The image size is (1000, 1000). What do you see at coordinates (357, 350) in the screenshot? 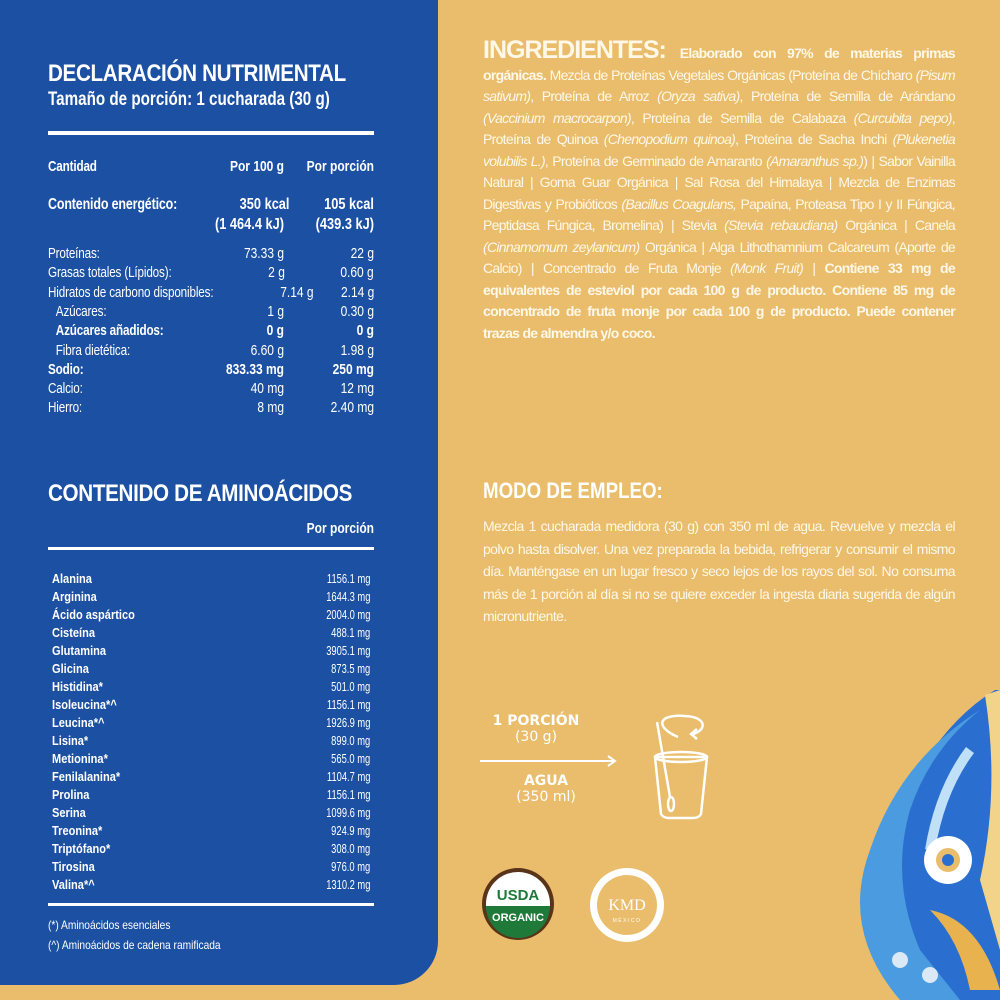
I see `nutrient-per-serving: 1.98 g` at bounding box center [357, 350].